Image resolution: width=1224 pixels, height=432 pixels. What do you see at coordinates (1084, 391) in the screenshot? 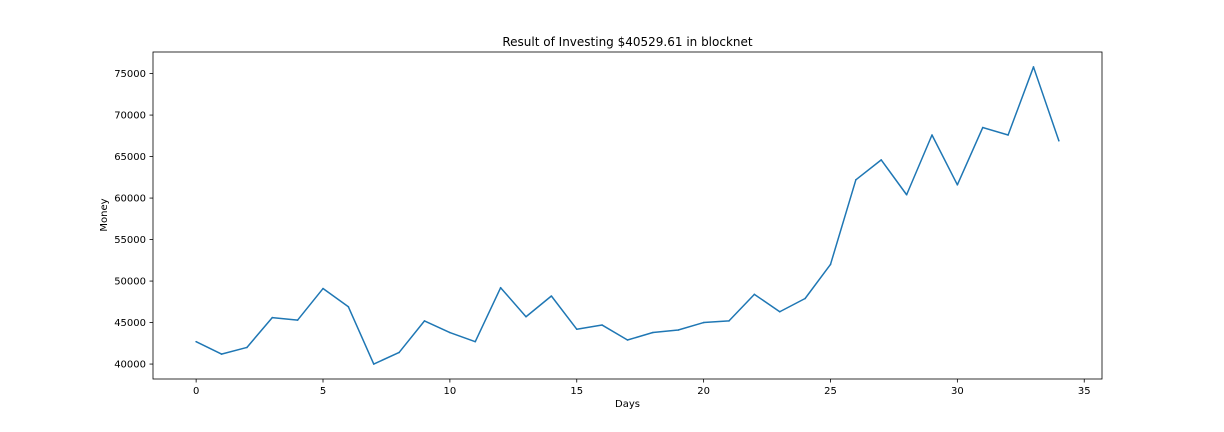
I see `x-tick-label: 35` at bounding box center [1084, 391].